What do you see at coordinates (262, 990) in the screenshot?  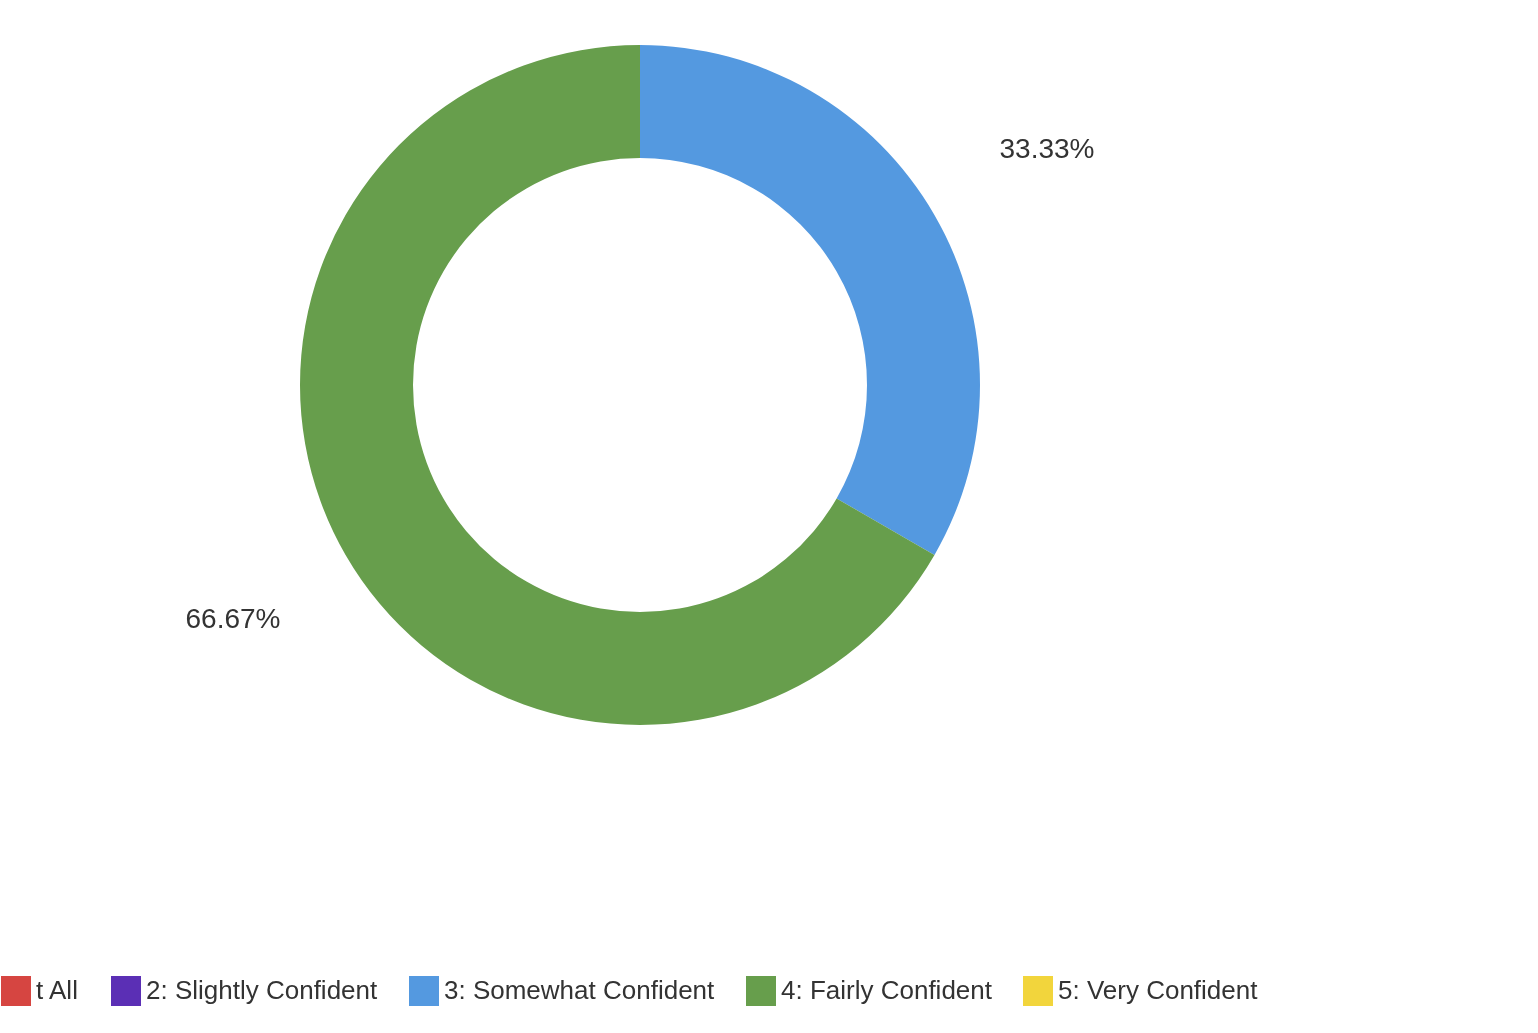 I see `legend-label: 2: Slightly Confident` at bounding box center [262, 990].